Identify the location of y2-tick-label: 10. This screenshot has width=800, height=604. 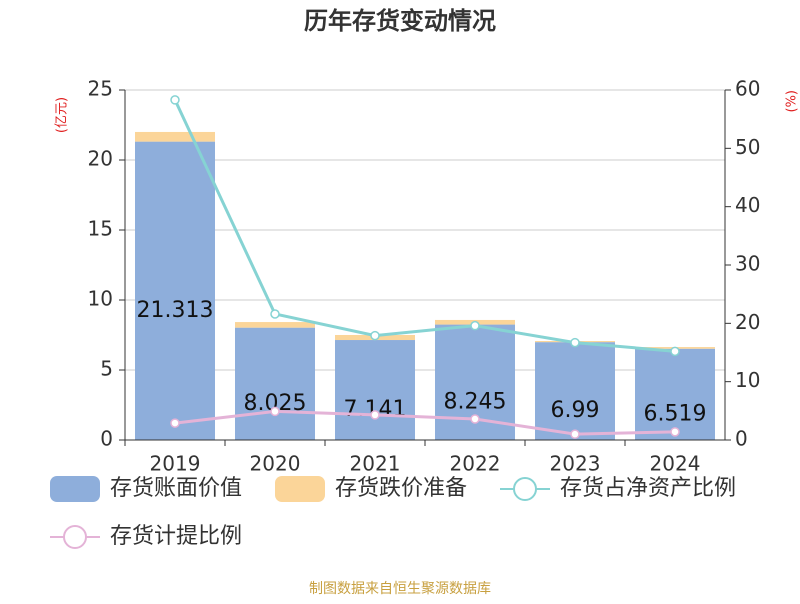
(747, 380).